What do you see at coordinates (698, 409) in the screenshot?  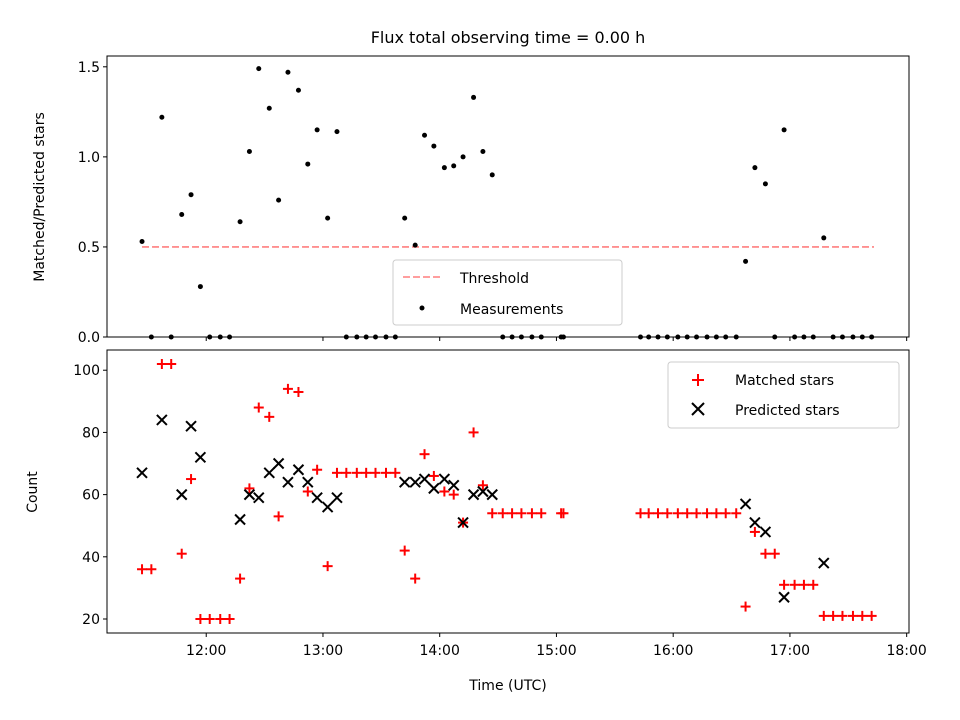 I see `legend-predicted-swatch` at bounding box center [698, 409].